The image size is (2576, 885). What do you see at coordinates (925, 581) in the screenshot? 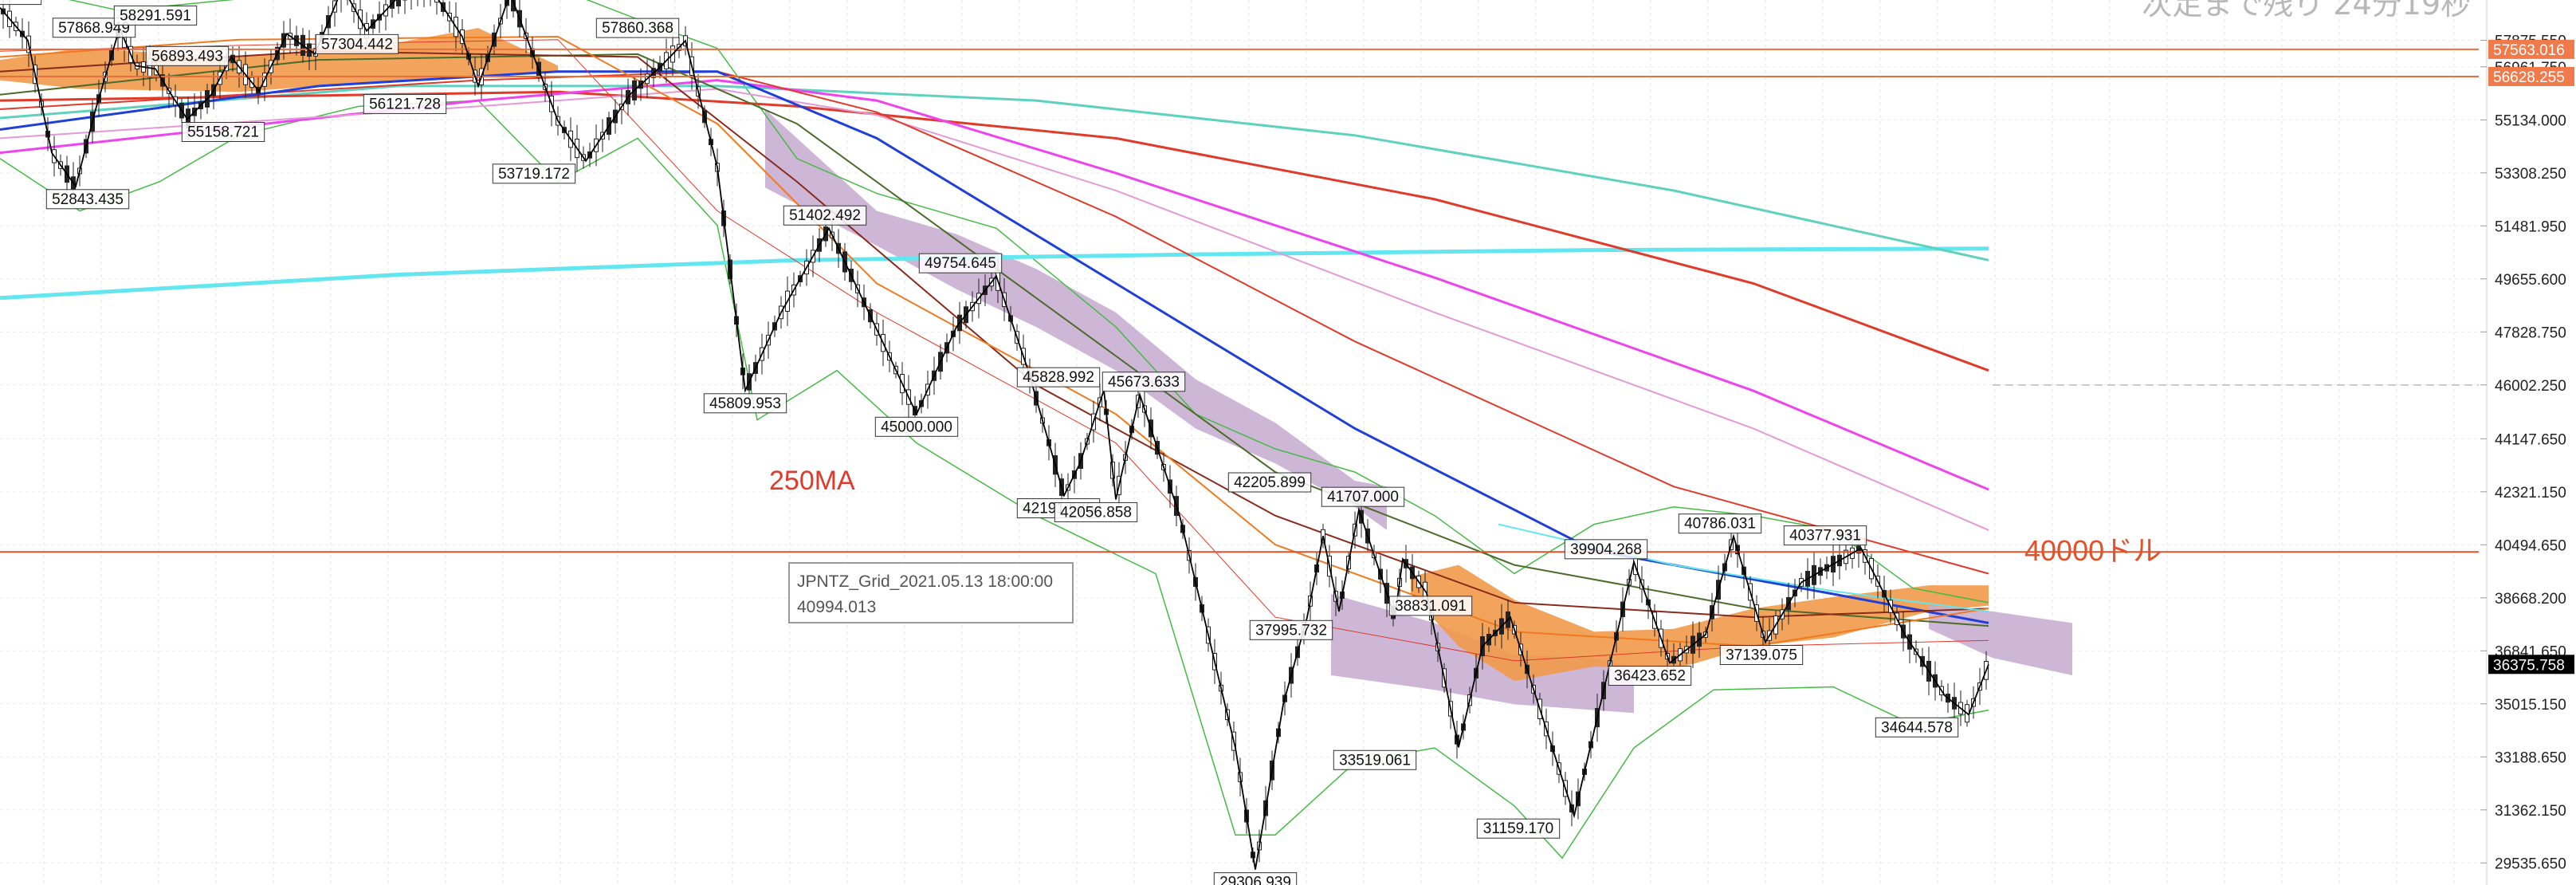
I see `tooltip-title: JPNTZ_Grid_2021.05.13 18:00:00` at bounding box center [925, 581].